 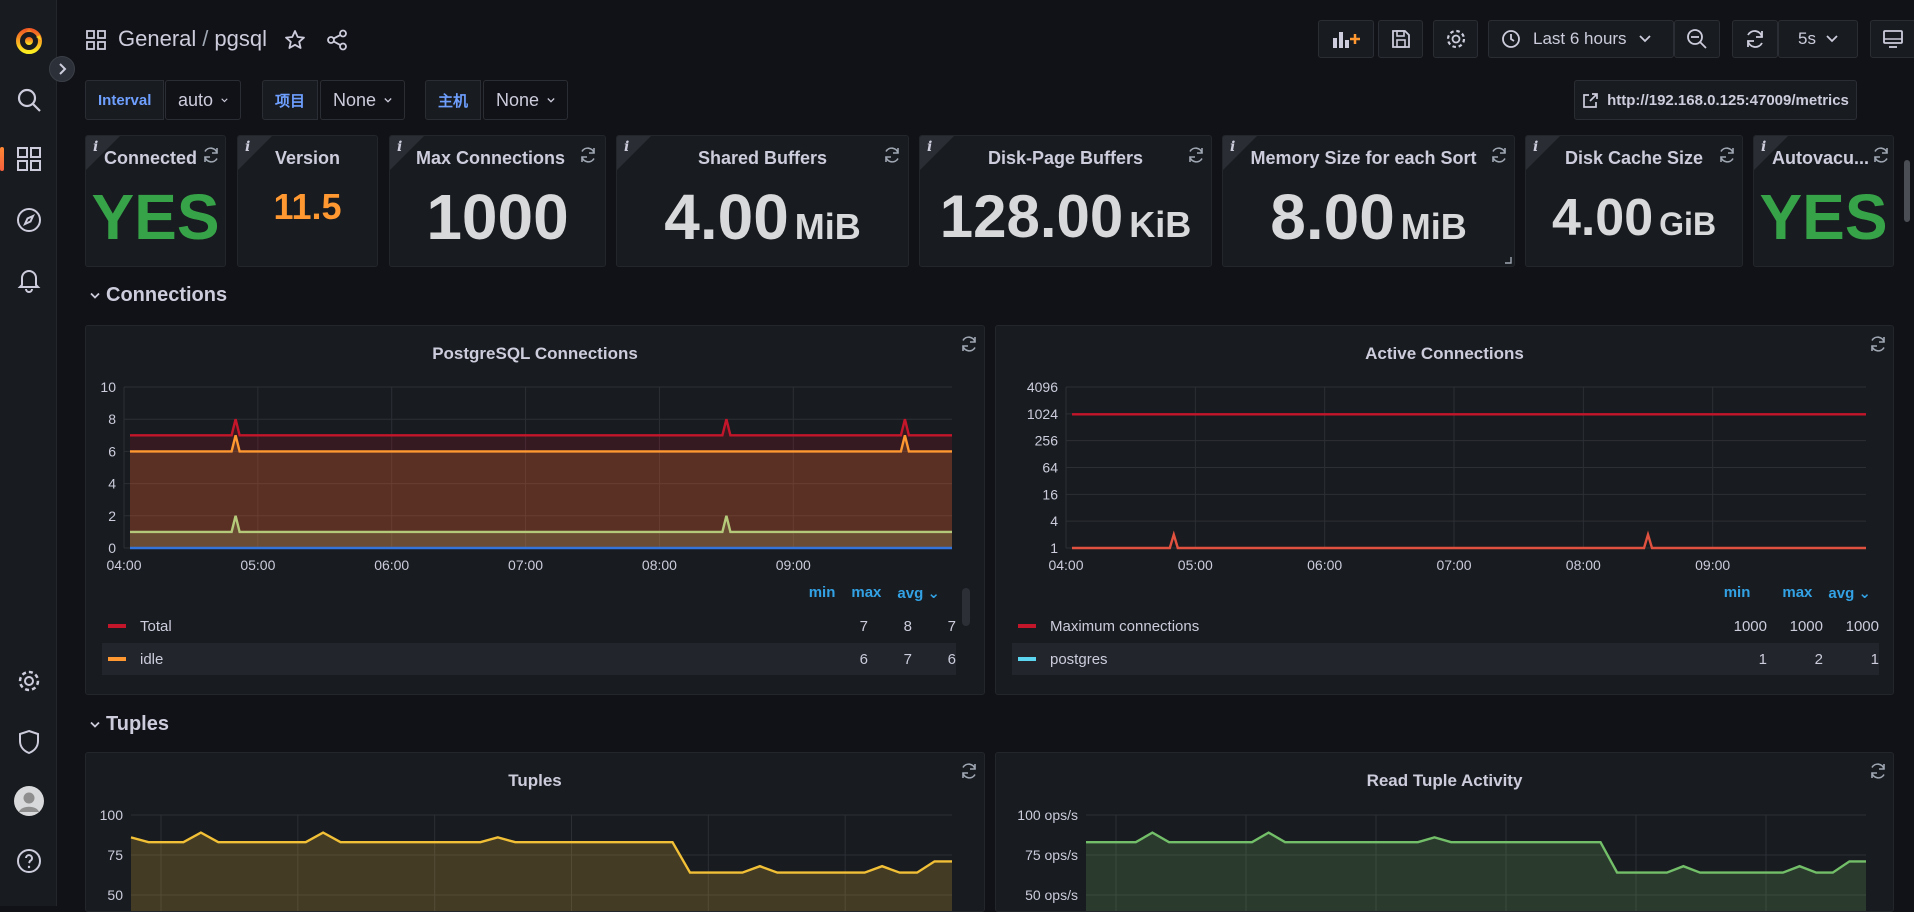 What do you see at coordinates (1050, 468) in the screenshot?
I see `y-tick-label: 64` at bounding box center [1050, 468].